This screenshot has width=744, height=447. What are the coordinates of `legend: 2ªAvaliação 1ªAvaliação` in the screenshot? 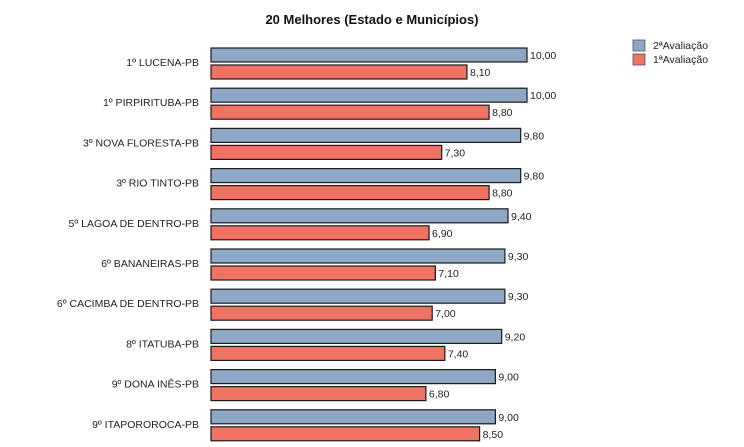 It's located at (670, 52).